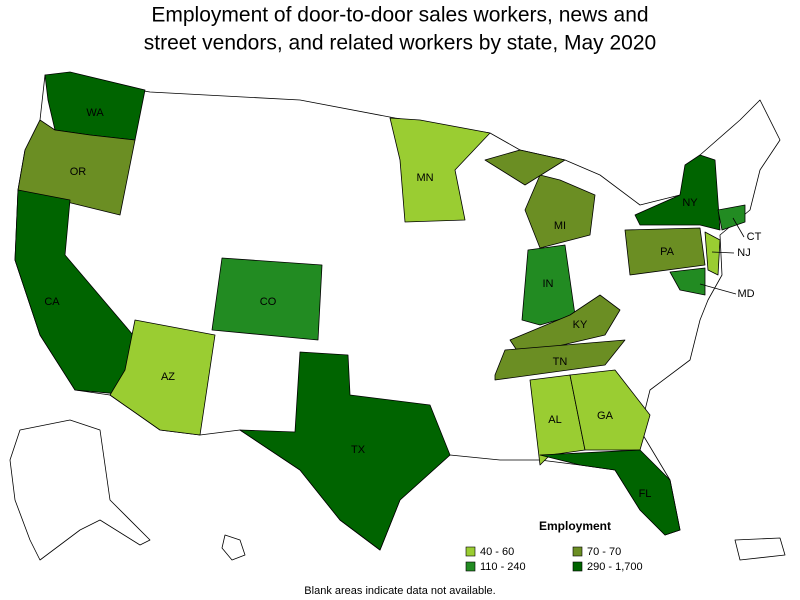 This screenshot has width=800, height=600. Describe the element at coordinates (503, 567) in the screenshot. I see `legend-label: 110 - 240` at that location.